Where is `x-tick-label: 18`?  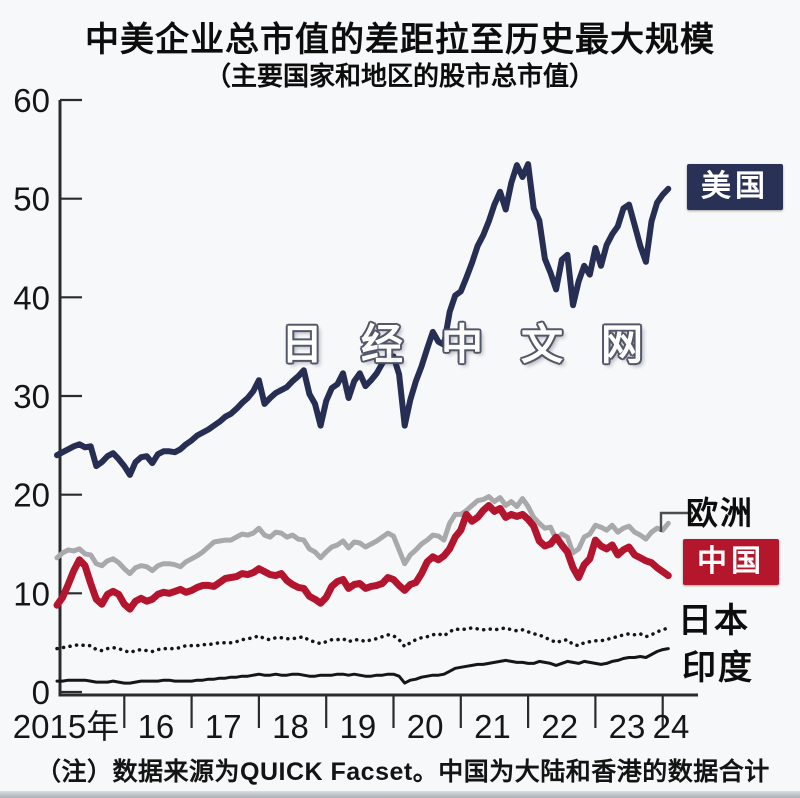 x-tick-label: 18 is located at coordinates (290, 726).